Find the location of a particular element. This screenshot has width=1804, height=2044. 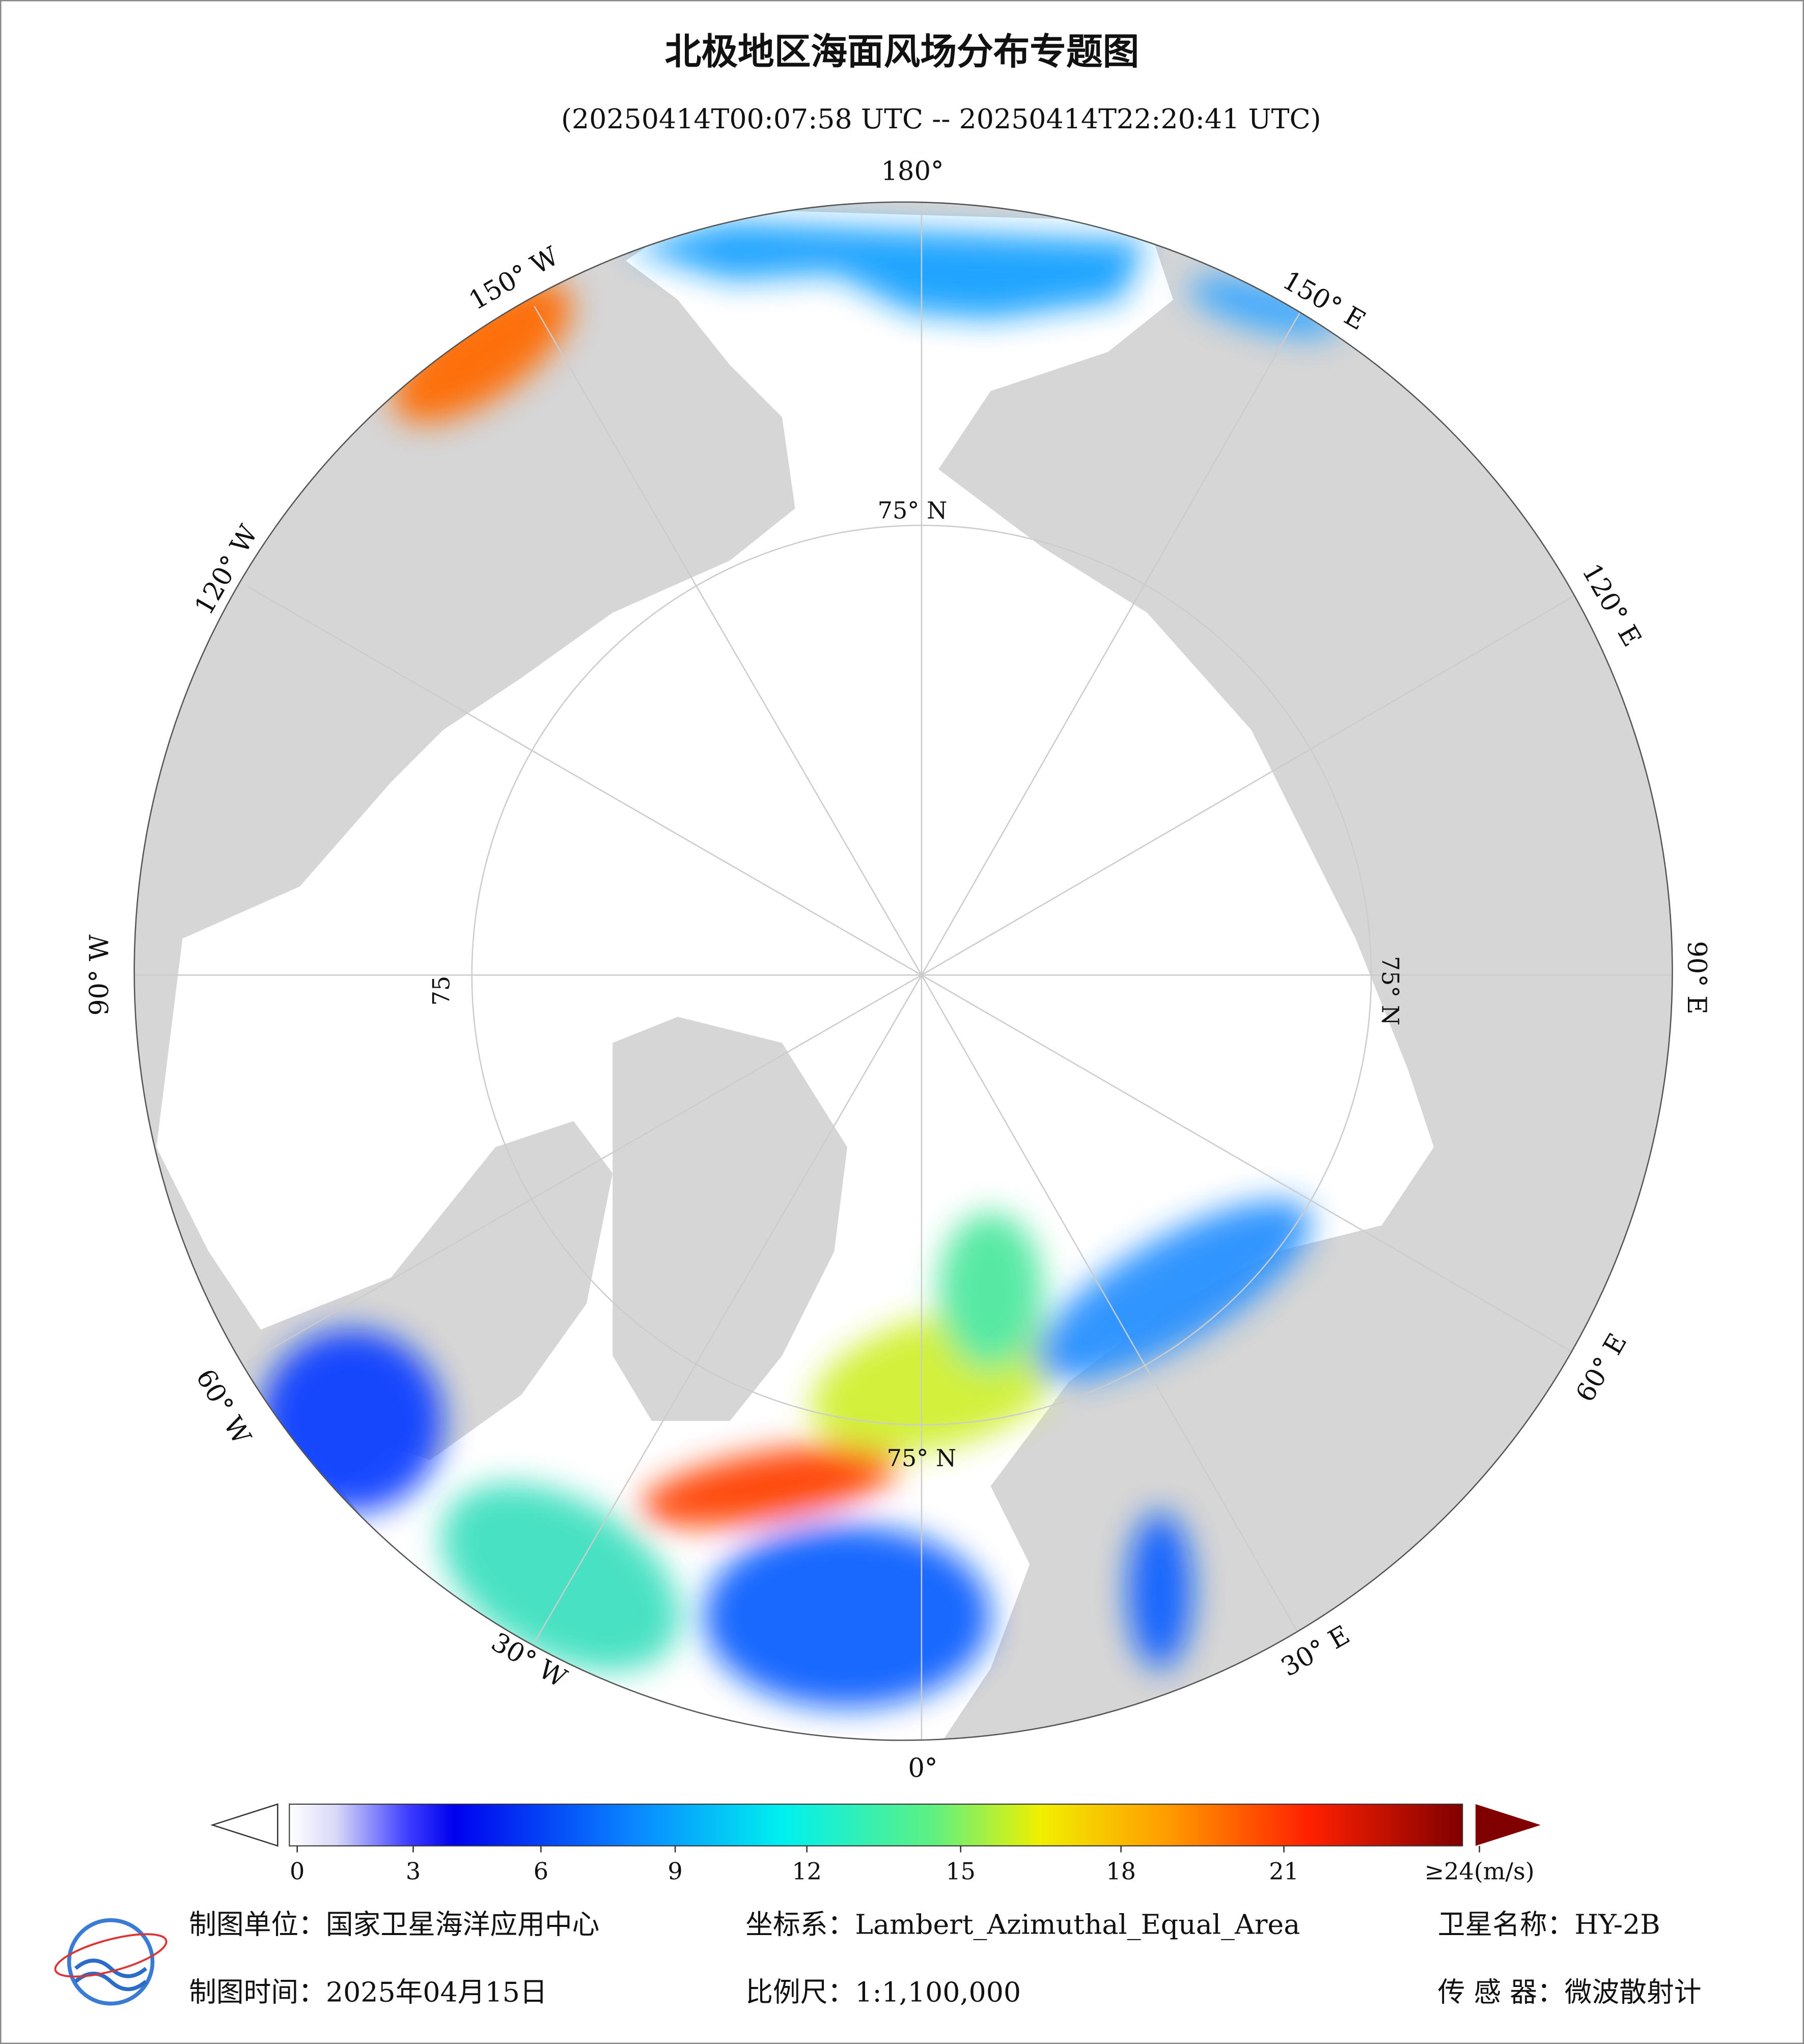

lon-label: 90° W is located at coordinates (100, 975).